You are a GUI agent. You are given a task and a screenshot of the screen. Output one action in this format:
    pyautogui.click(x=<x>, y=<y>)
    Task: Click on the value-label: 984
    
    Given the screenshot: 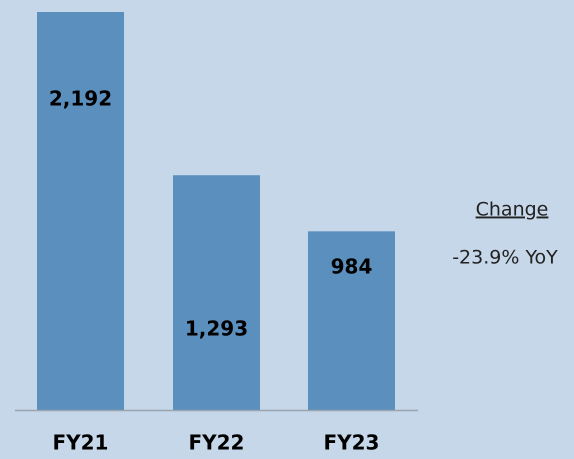 What is the action you would take?
    pyautogui.click(x=352, y=267)
    